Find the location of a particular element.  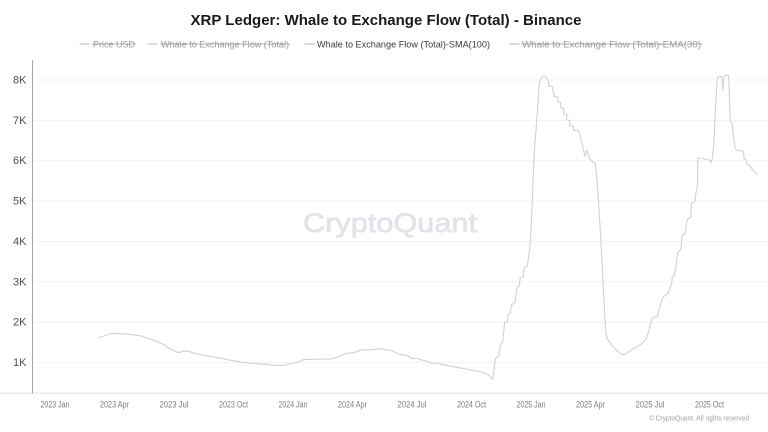

svg-text:© CryptoQuant. All rights rese: © CryptoQuant. All rights reserved is located at coordinates (699, 418).